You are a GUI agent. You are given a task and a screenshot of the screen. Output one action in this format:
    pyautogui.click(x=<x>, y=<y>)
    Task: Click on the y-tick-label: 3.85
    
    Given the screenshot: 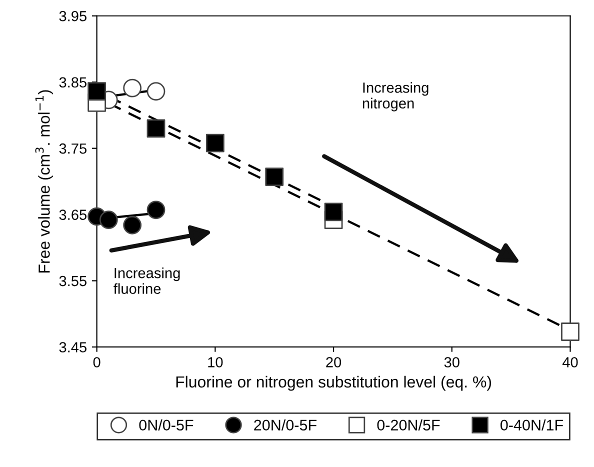 What is the action you would take?
    pyautogui.click(x=72, y=82)
    